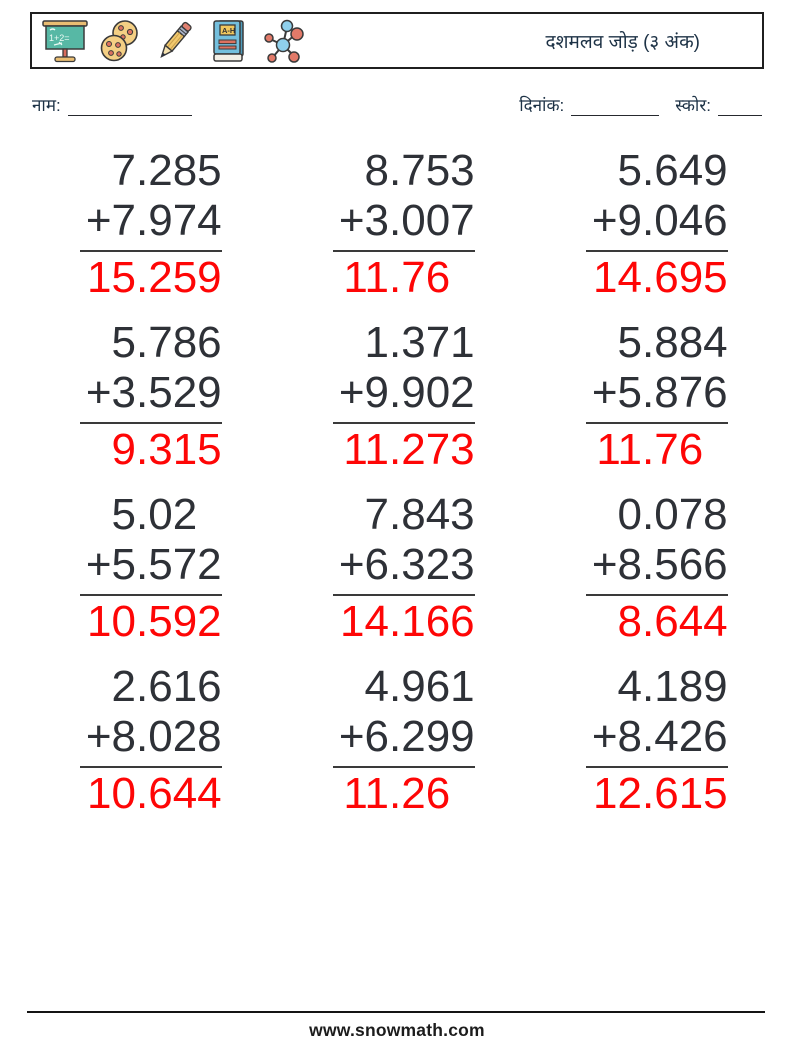 The height and width of the screenshot is (1053, 794). Describe the element at coordinates (406, 564) in the screenshot. I see `addend-2: +6.323` at that location.